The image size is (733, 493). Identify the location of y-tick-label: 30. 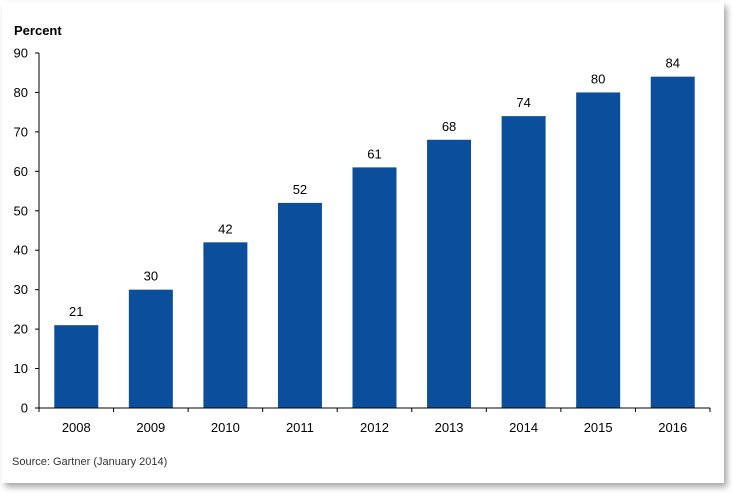
(21, 289).